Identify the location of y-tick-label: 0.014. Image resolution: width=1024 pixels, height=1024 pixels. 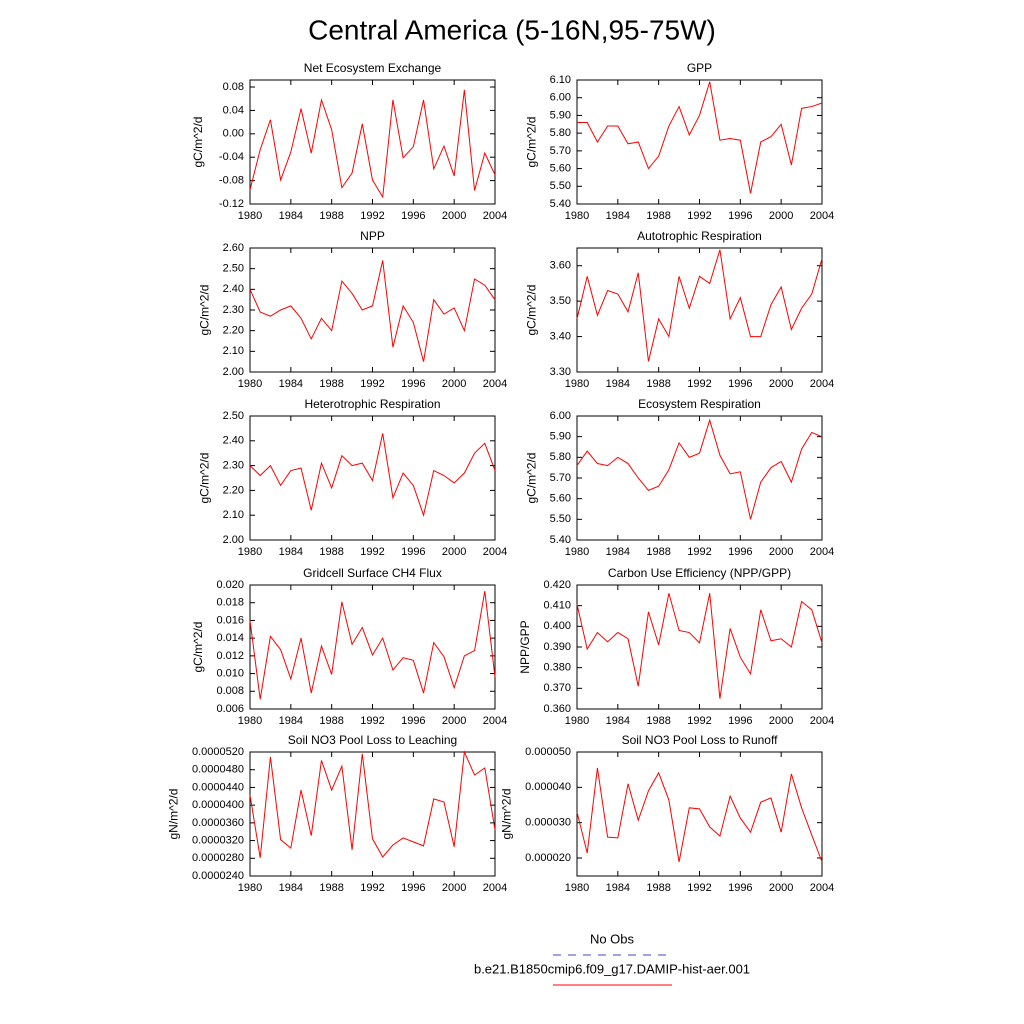
(230, 638).